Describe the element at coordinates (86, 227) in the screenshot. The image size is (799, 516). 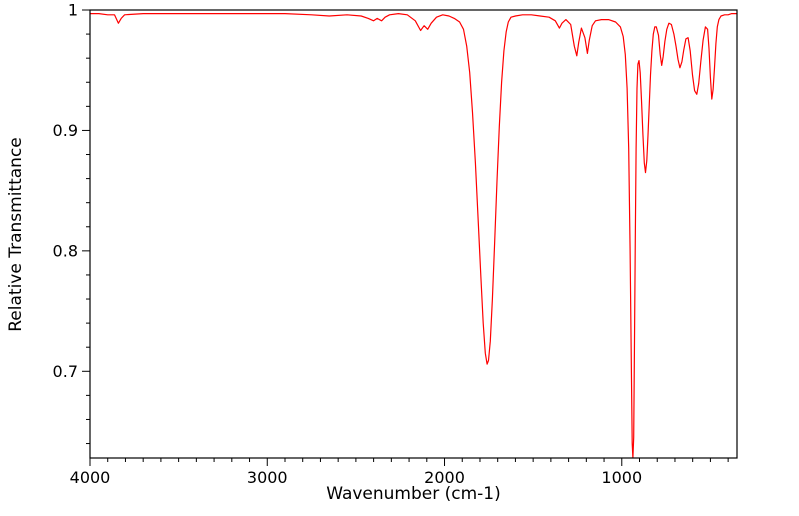
I see `y-axis-ticks` at that location.